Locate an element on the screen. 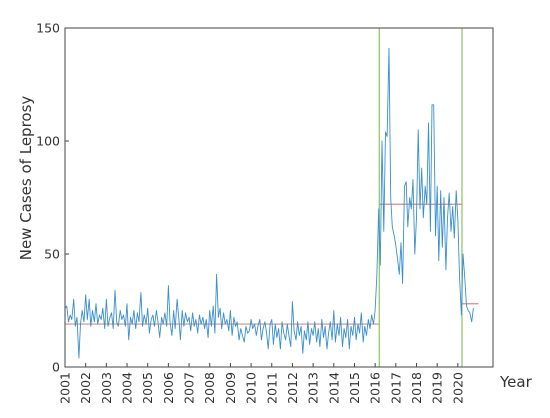 This screenshot has height=418, width=550. x-tick-label: 2005 is located at coordinates (147, 388).